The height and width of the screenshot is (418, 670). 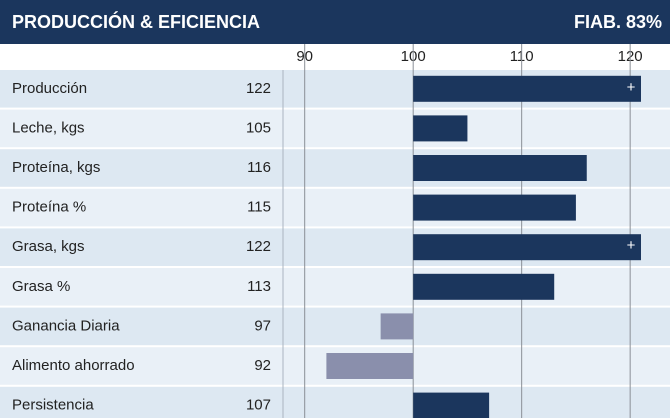 I want to click on chart-title: PRODUCCIÓN & EFICIENCIA, so click(x=136, y=21).